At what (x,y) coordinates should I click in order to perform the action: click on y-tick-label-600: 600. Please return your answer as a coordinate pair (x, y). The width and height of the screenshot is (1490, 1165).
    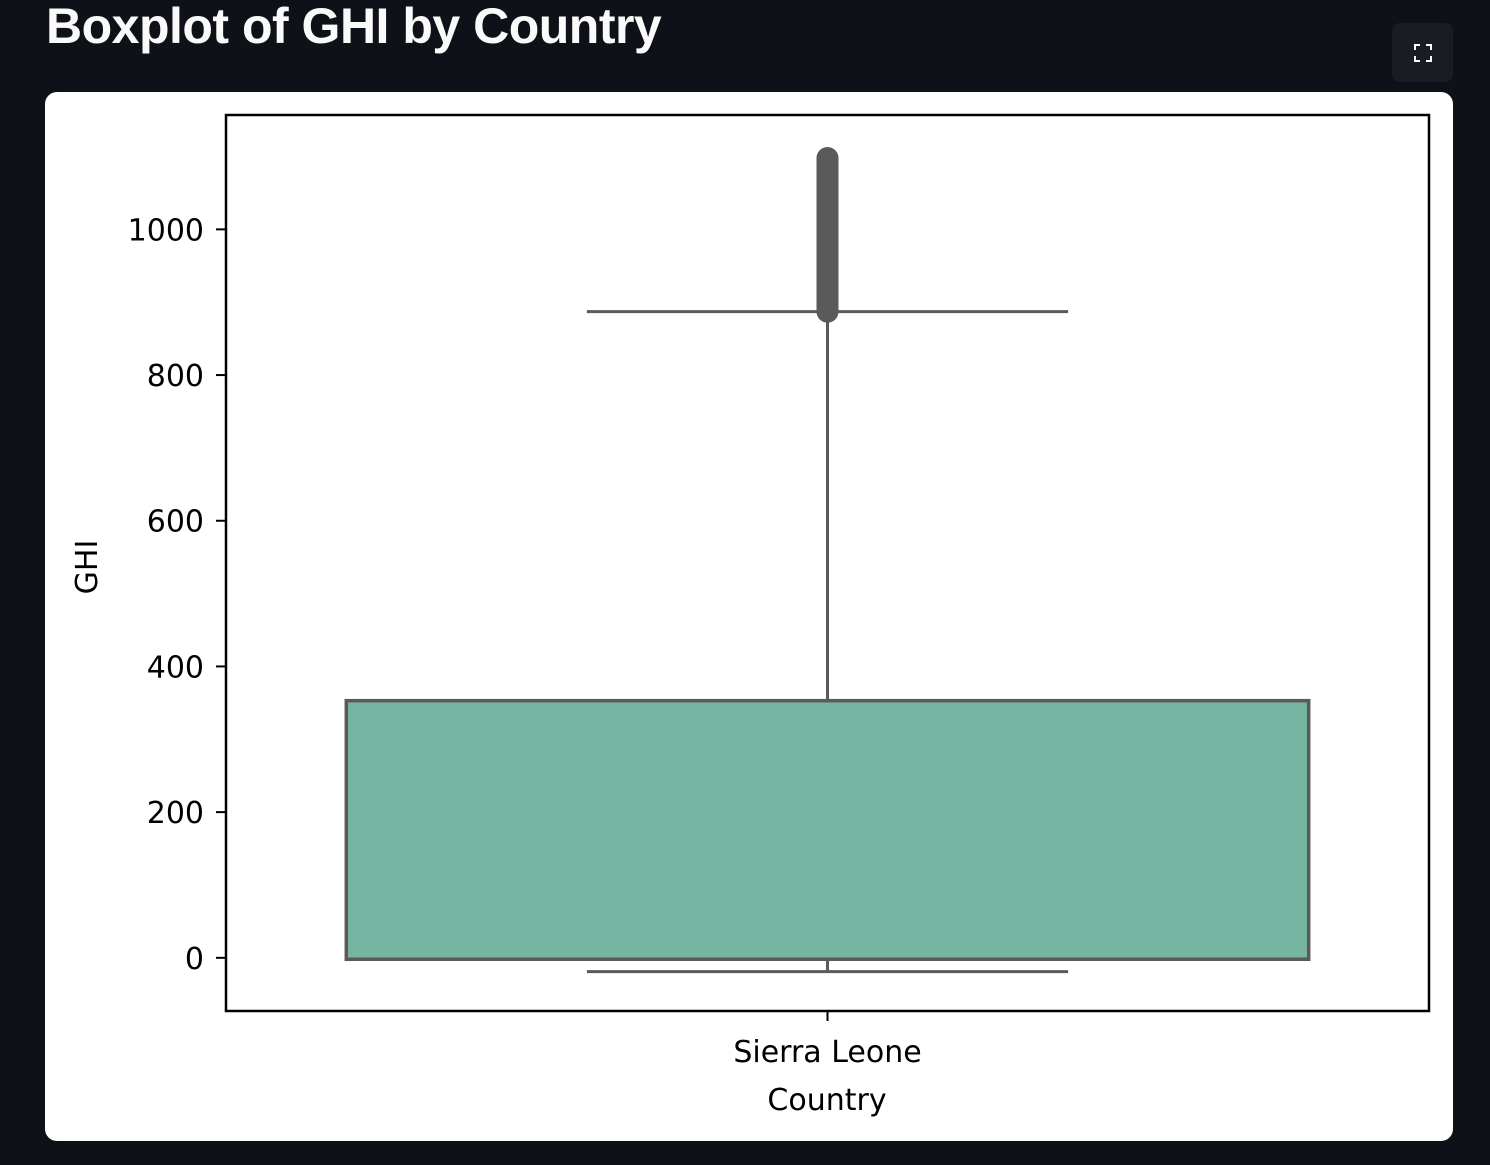
    Looking at the image, I should click on (175, 522).